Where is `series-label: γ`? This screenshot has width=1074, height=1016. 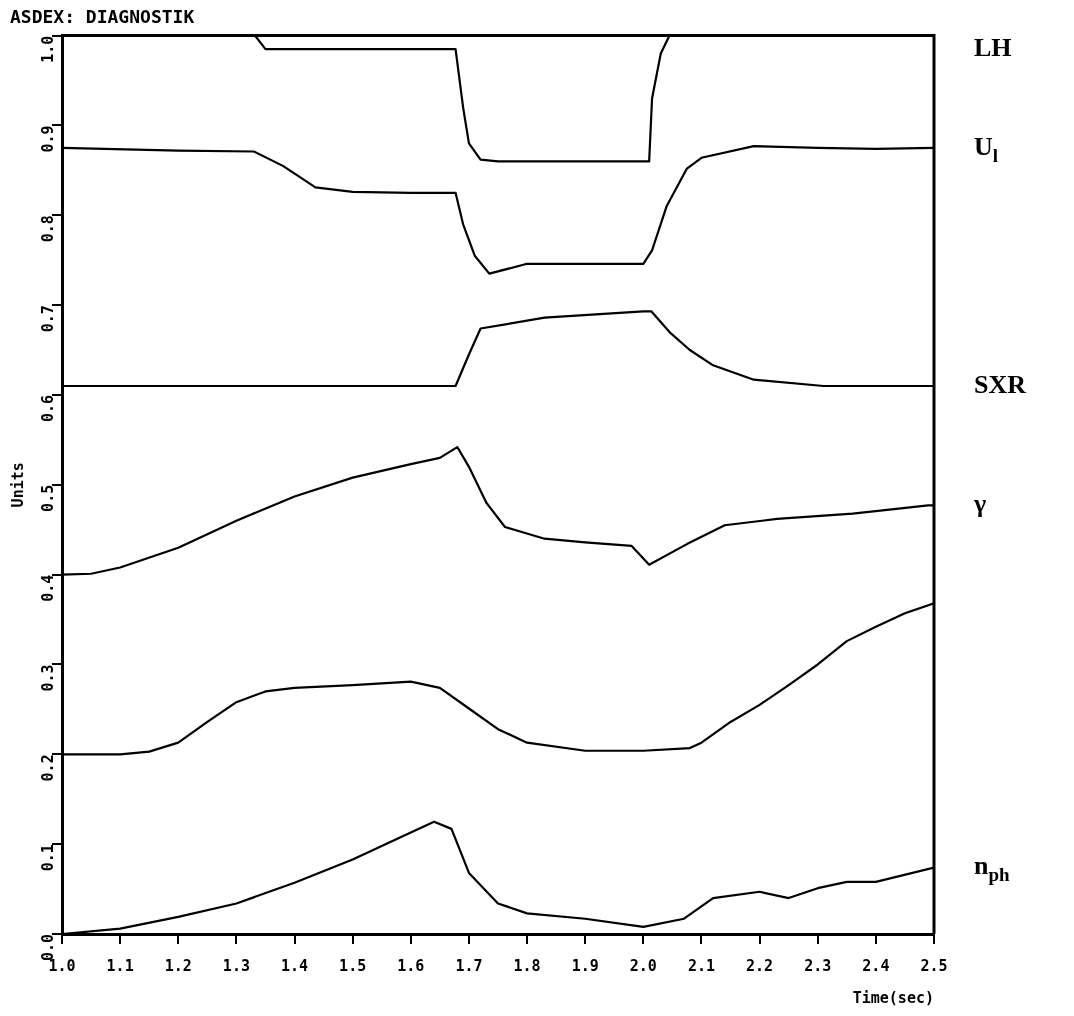
series-label: γ is located at coordinates (980, 504).